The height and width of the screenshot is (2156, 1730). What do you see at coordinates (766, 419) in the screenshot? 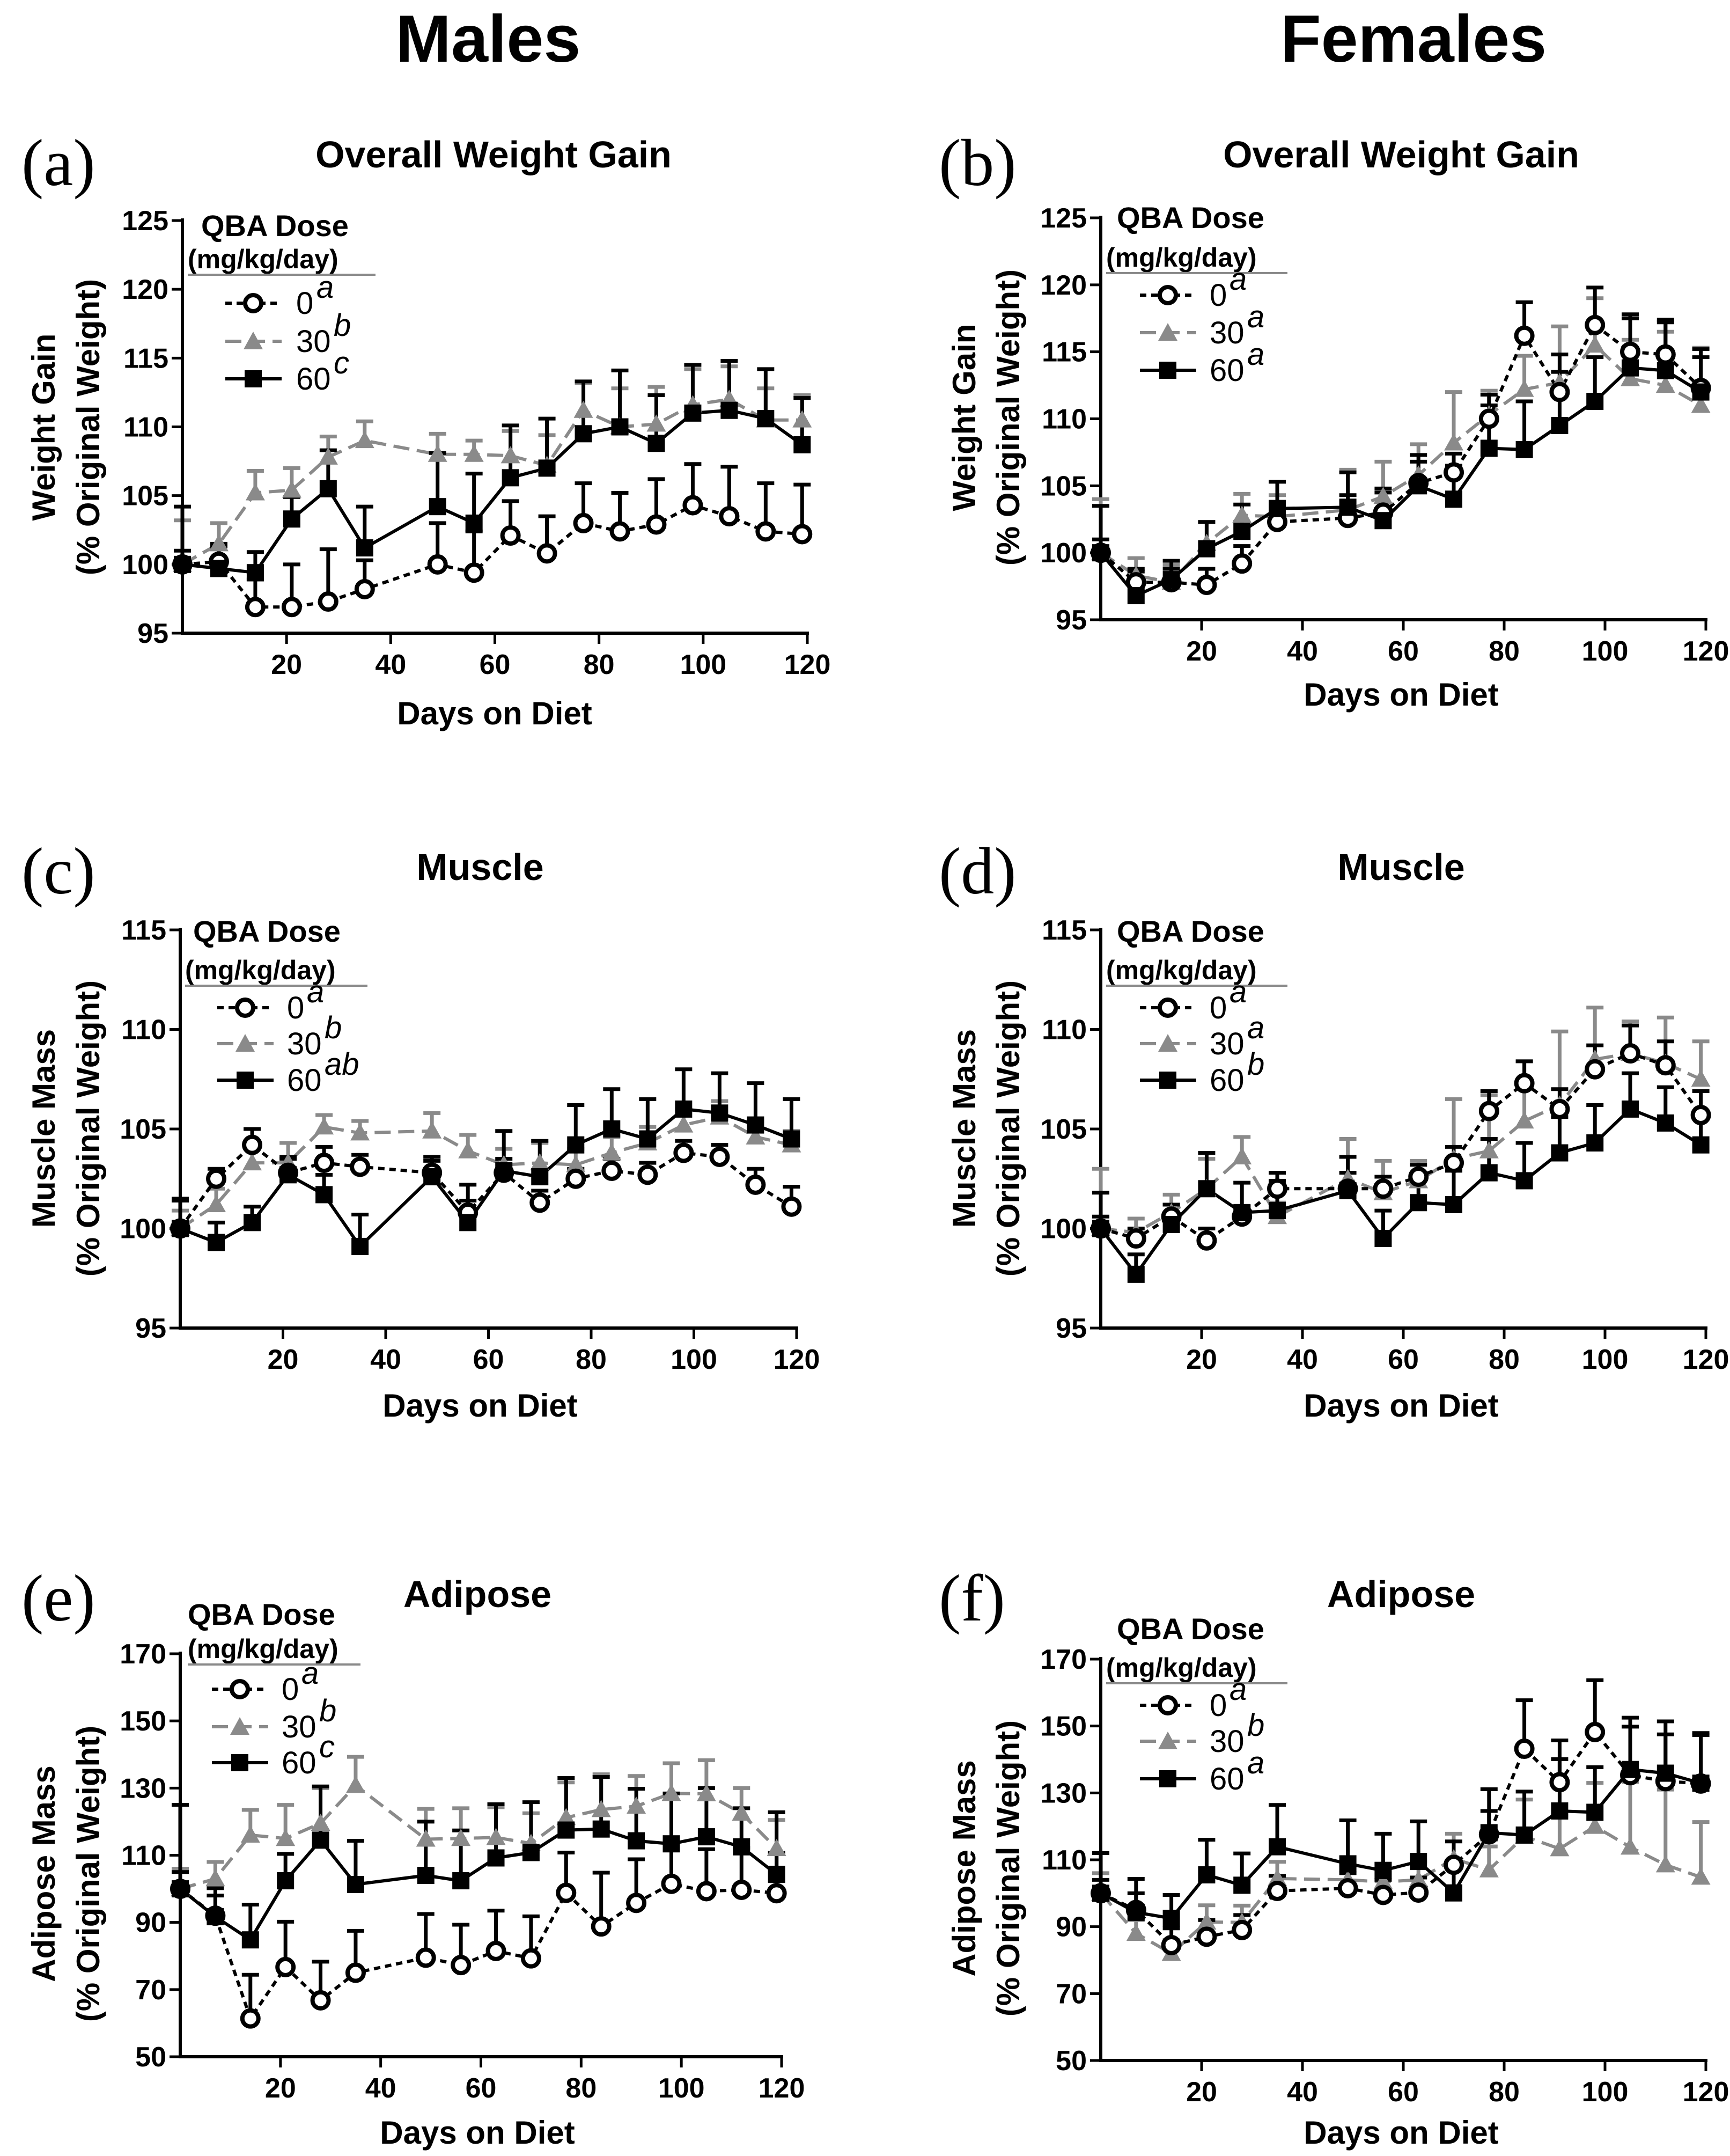
I see `data-point-a-s60-d112` at bounding box center [766, 419].